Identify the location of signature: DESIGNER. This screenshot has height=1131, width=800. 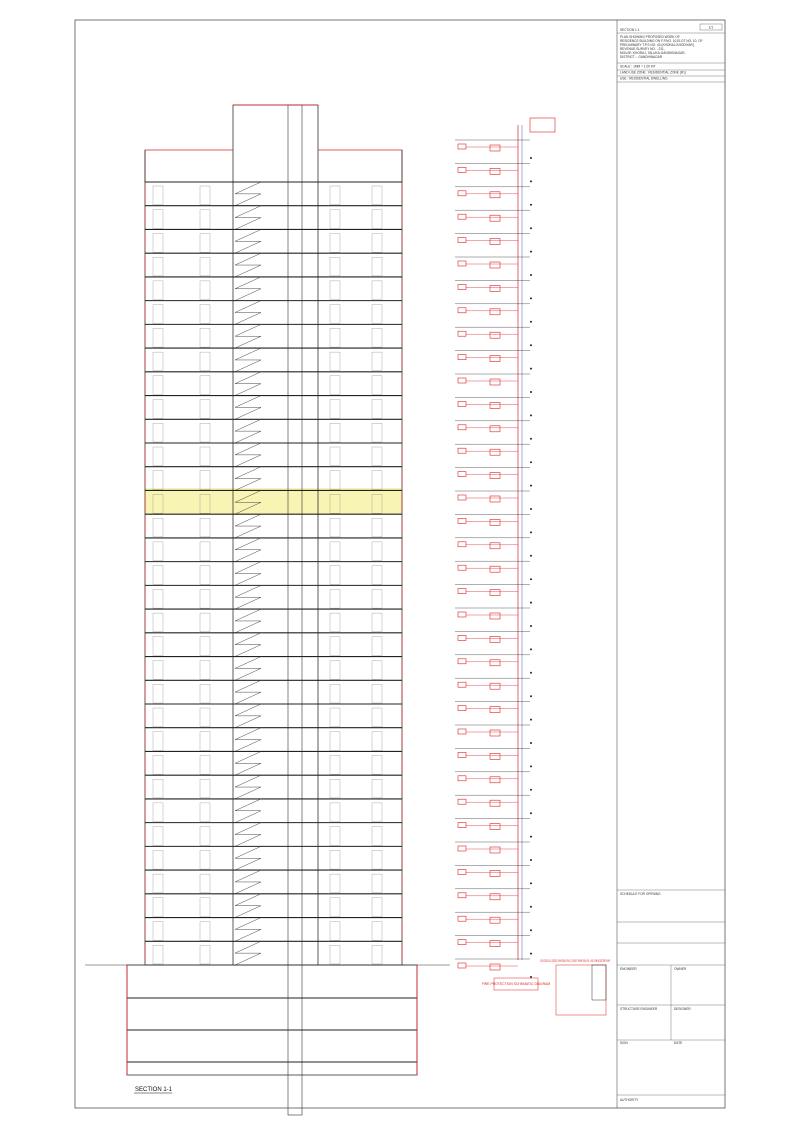
(682, 1009).